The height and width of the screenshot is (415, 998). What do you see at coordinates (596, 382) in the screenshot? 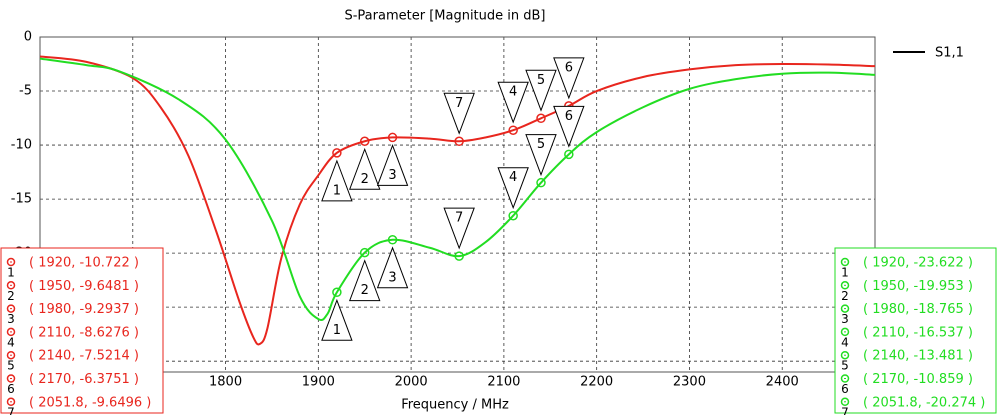
I see `x-tick-label: 2200` at bounding box center [596, 382].